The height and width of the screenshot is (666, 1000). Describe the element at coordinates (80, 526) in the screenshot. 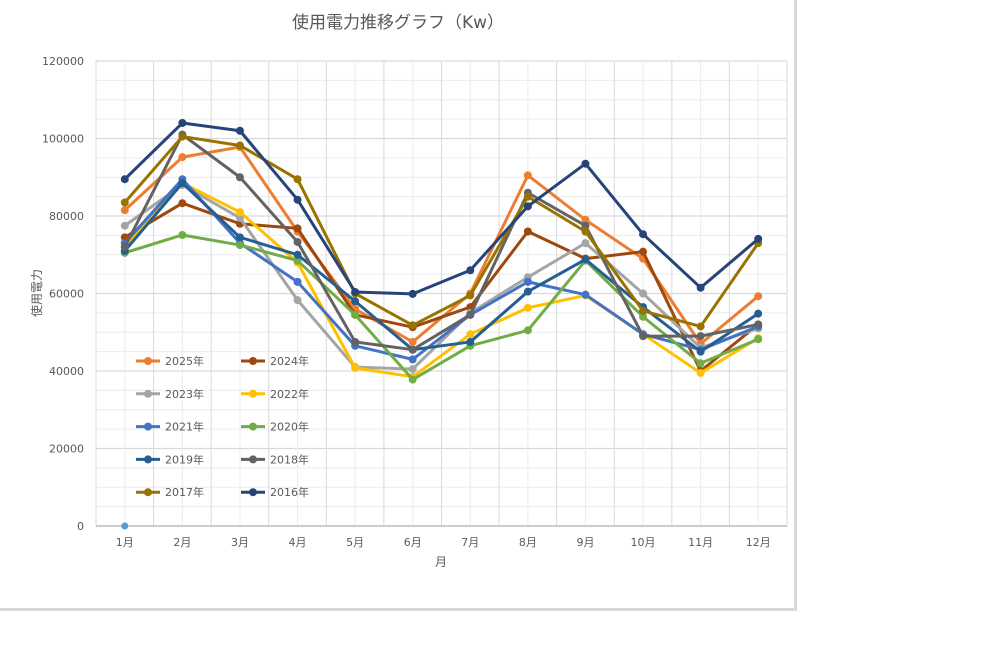

I see `y-tick-label: 0` at that location.